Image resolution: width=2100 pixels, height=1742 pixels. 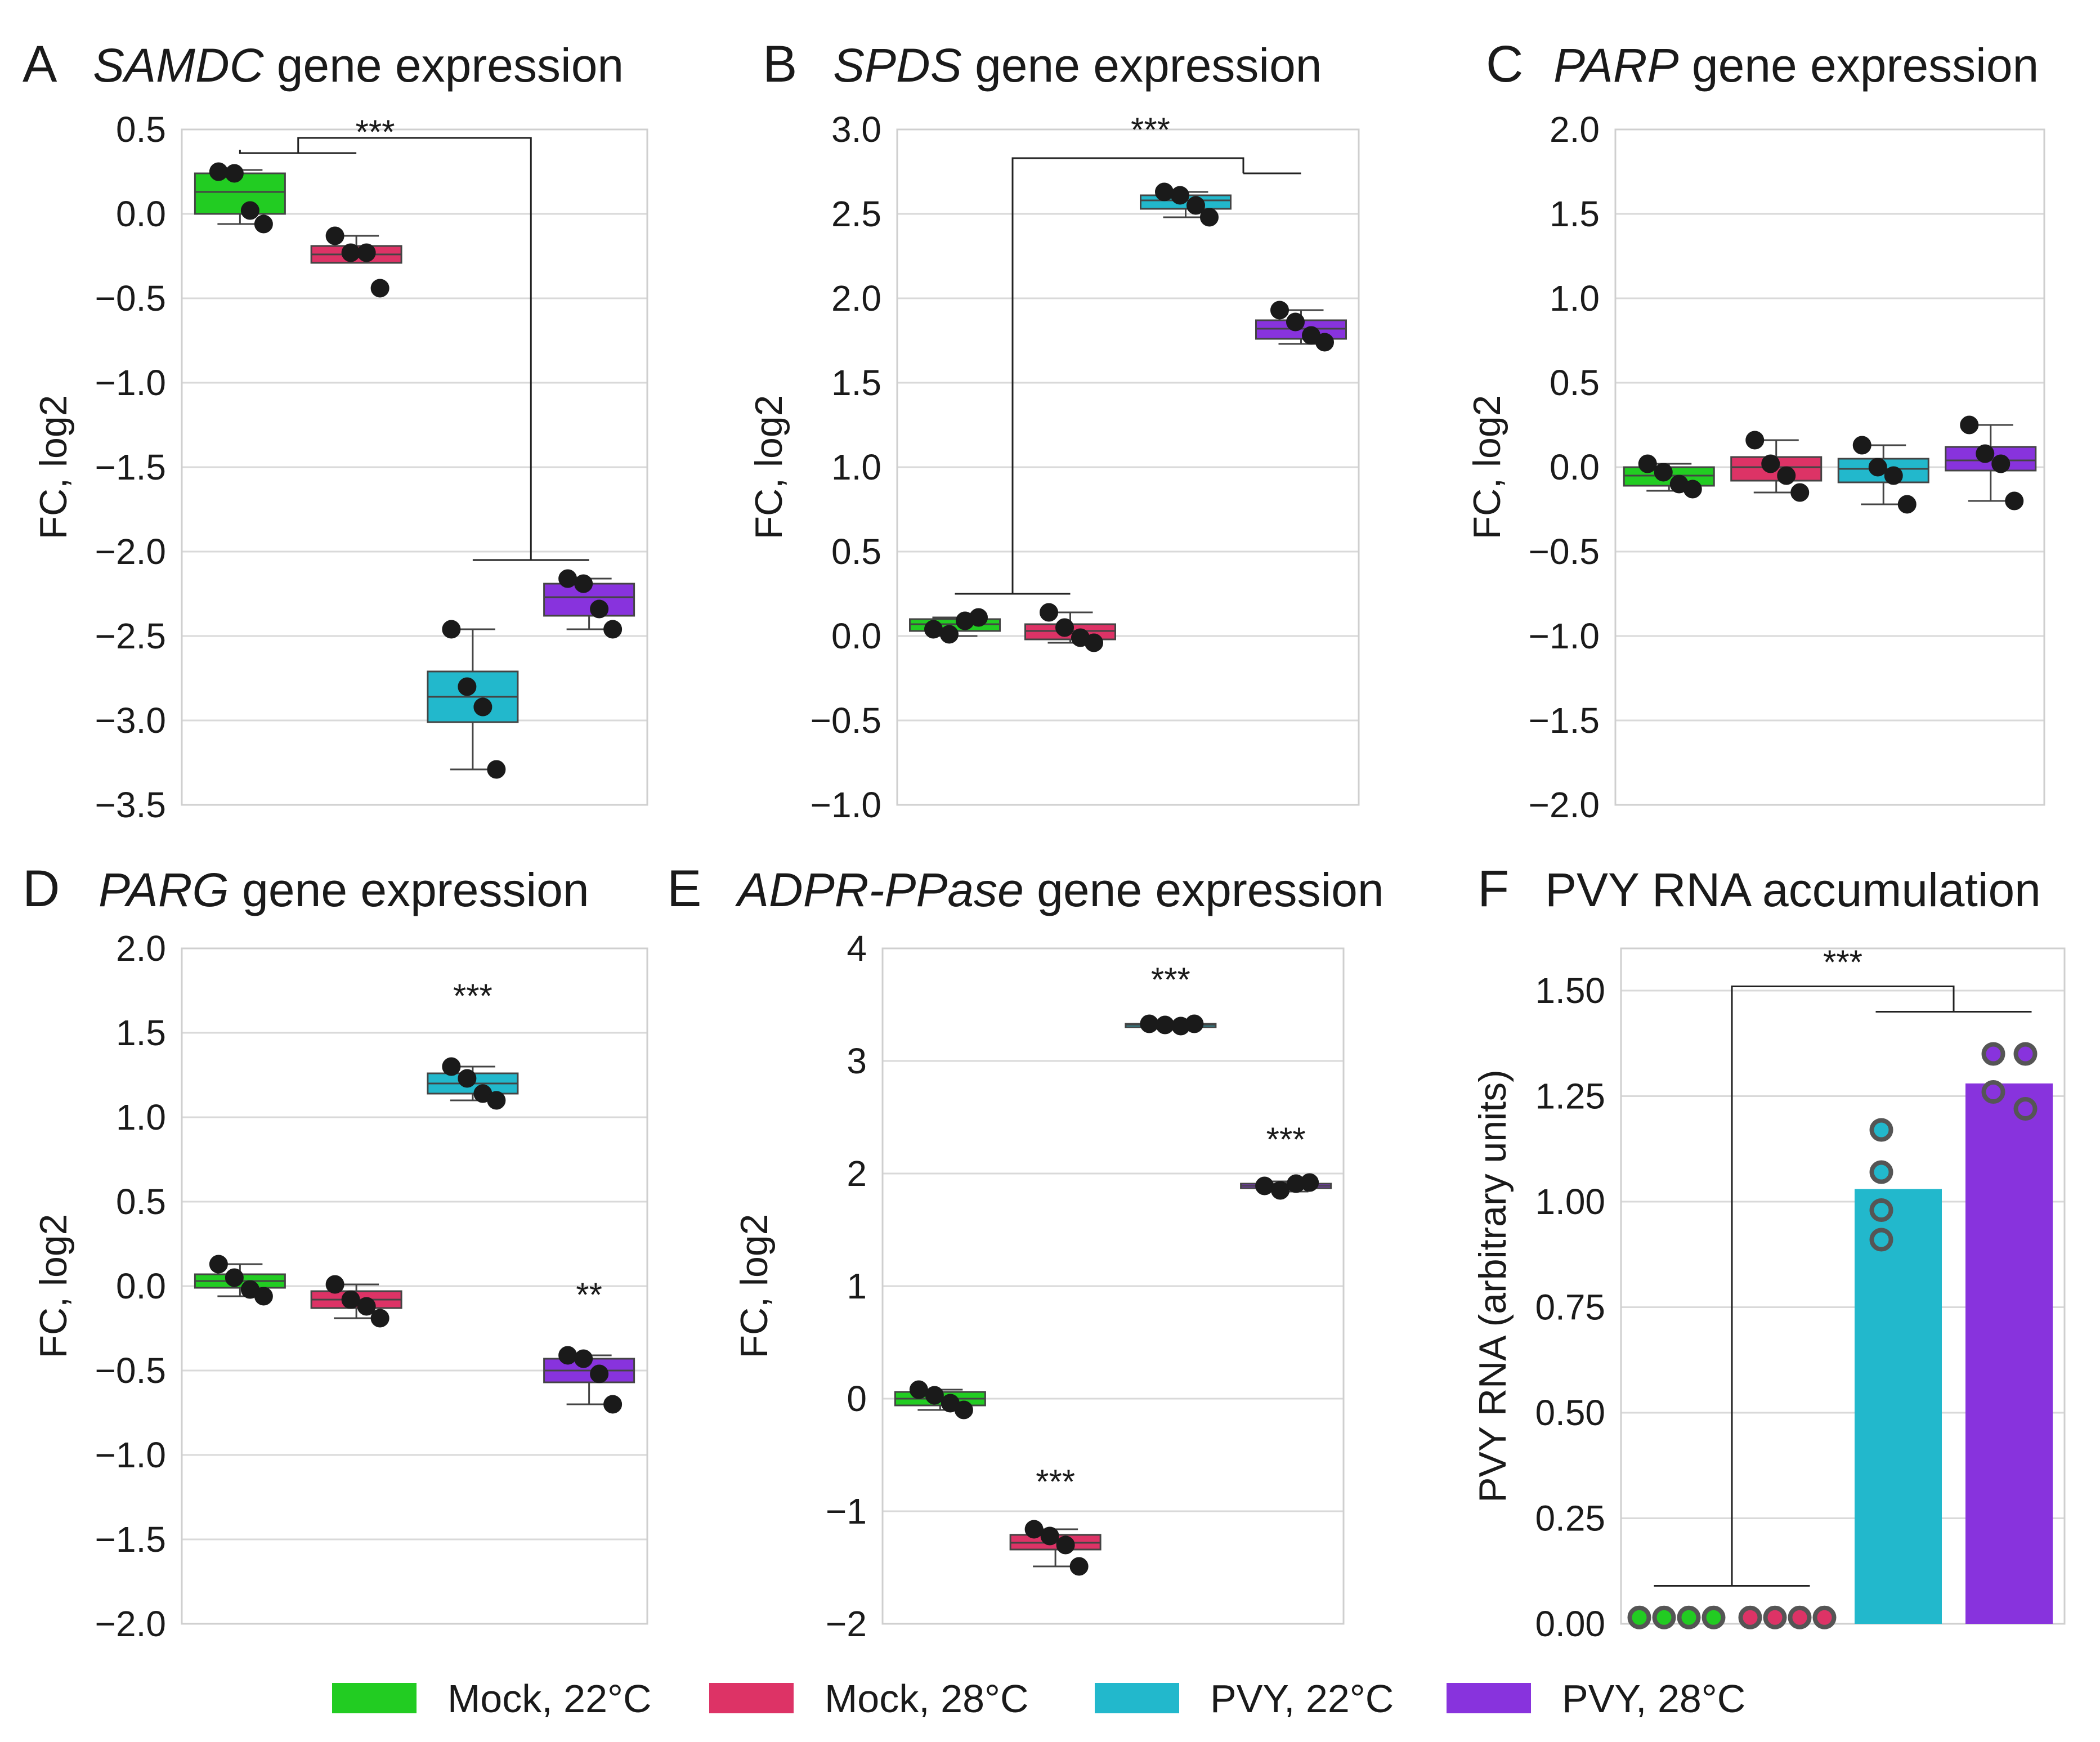 I want to click on y-tick-label: 0, so click(x=857, y=1398).